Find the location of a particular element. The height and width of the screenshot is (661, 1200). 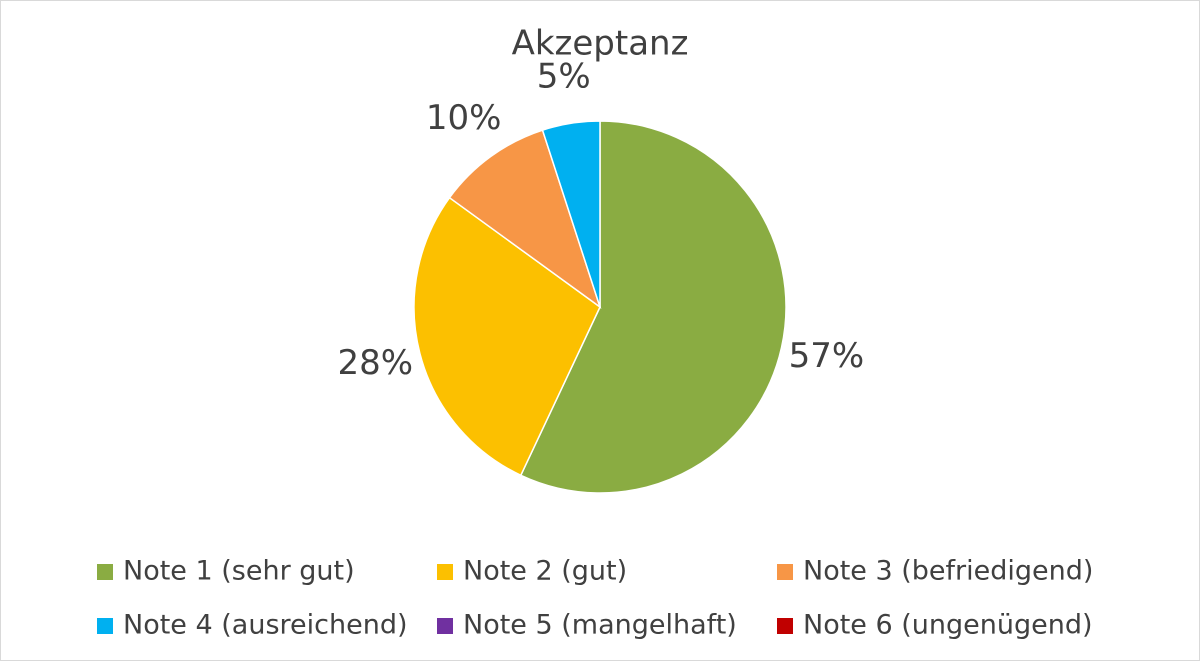

legend-label: Note 4 (ausreichend) is located at coordinates (265, 625).